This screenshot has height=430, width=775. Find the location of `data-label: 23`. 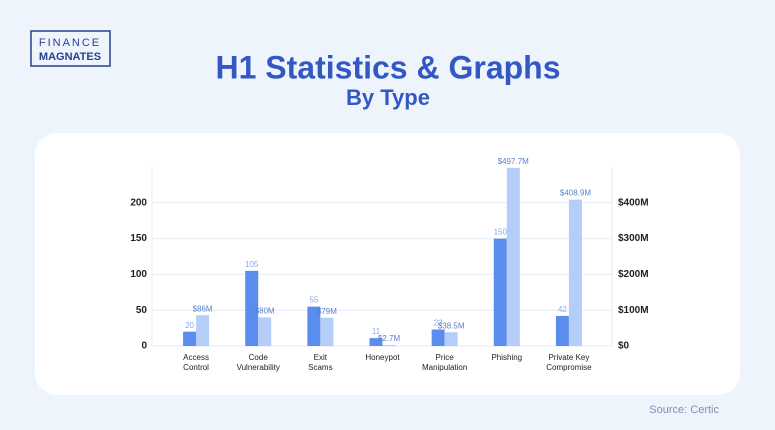

data-label: 23 is located at coordinates (438, 323).